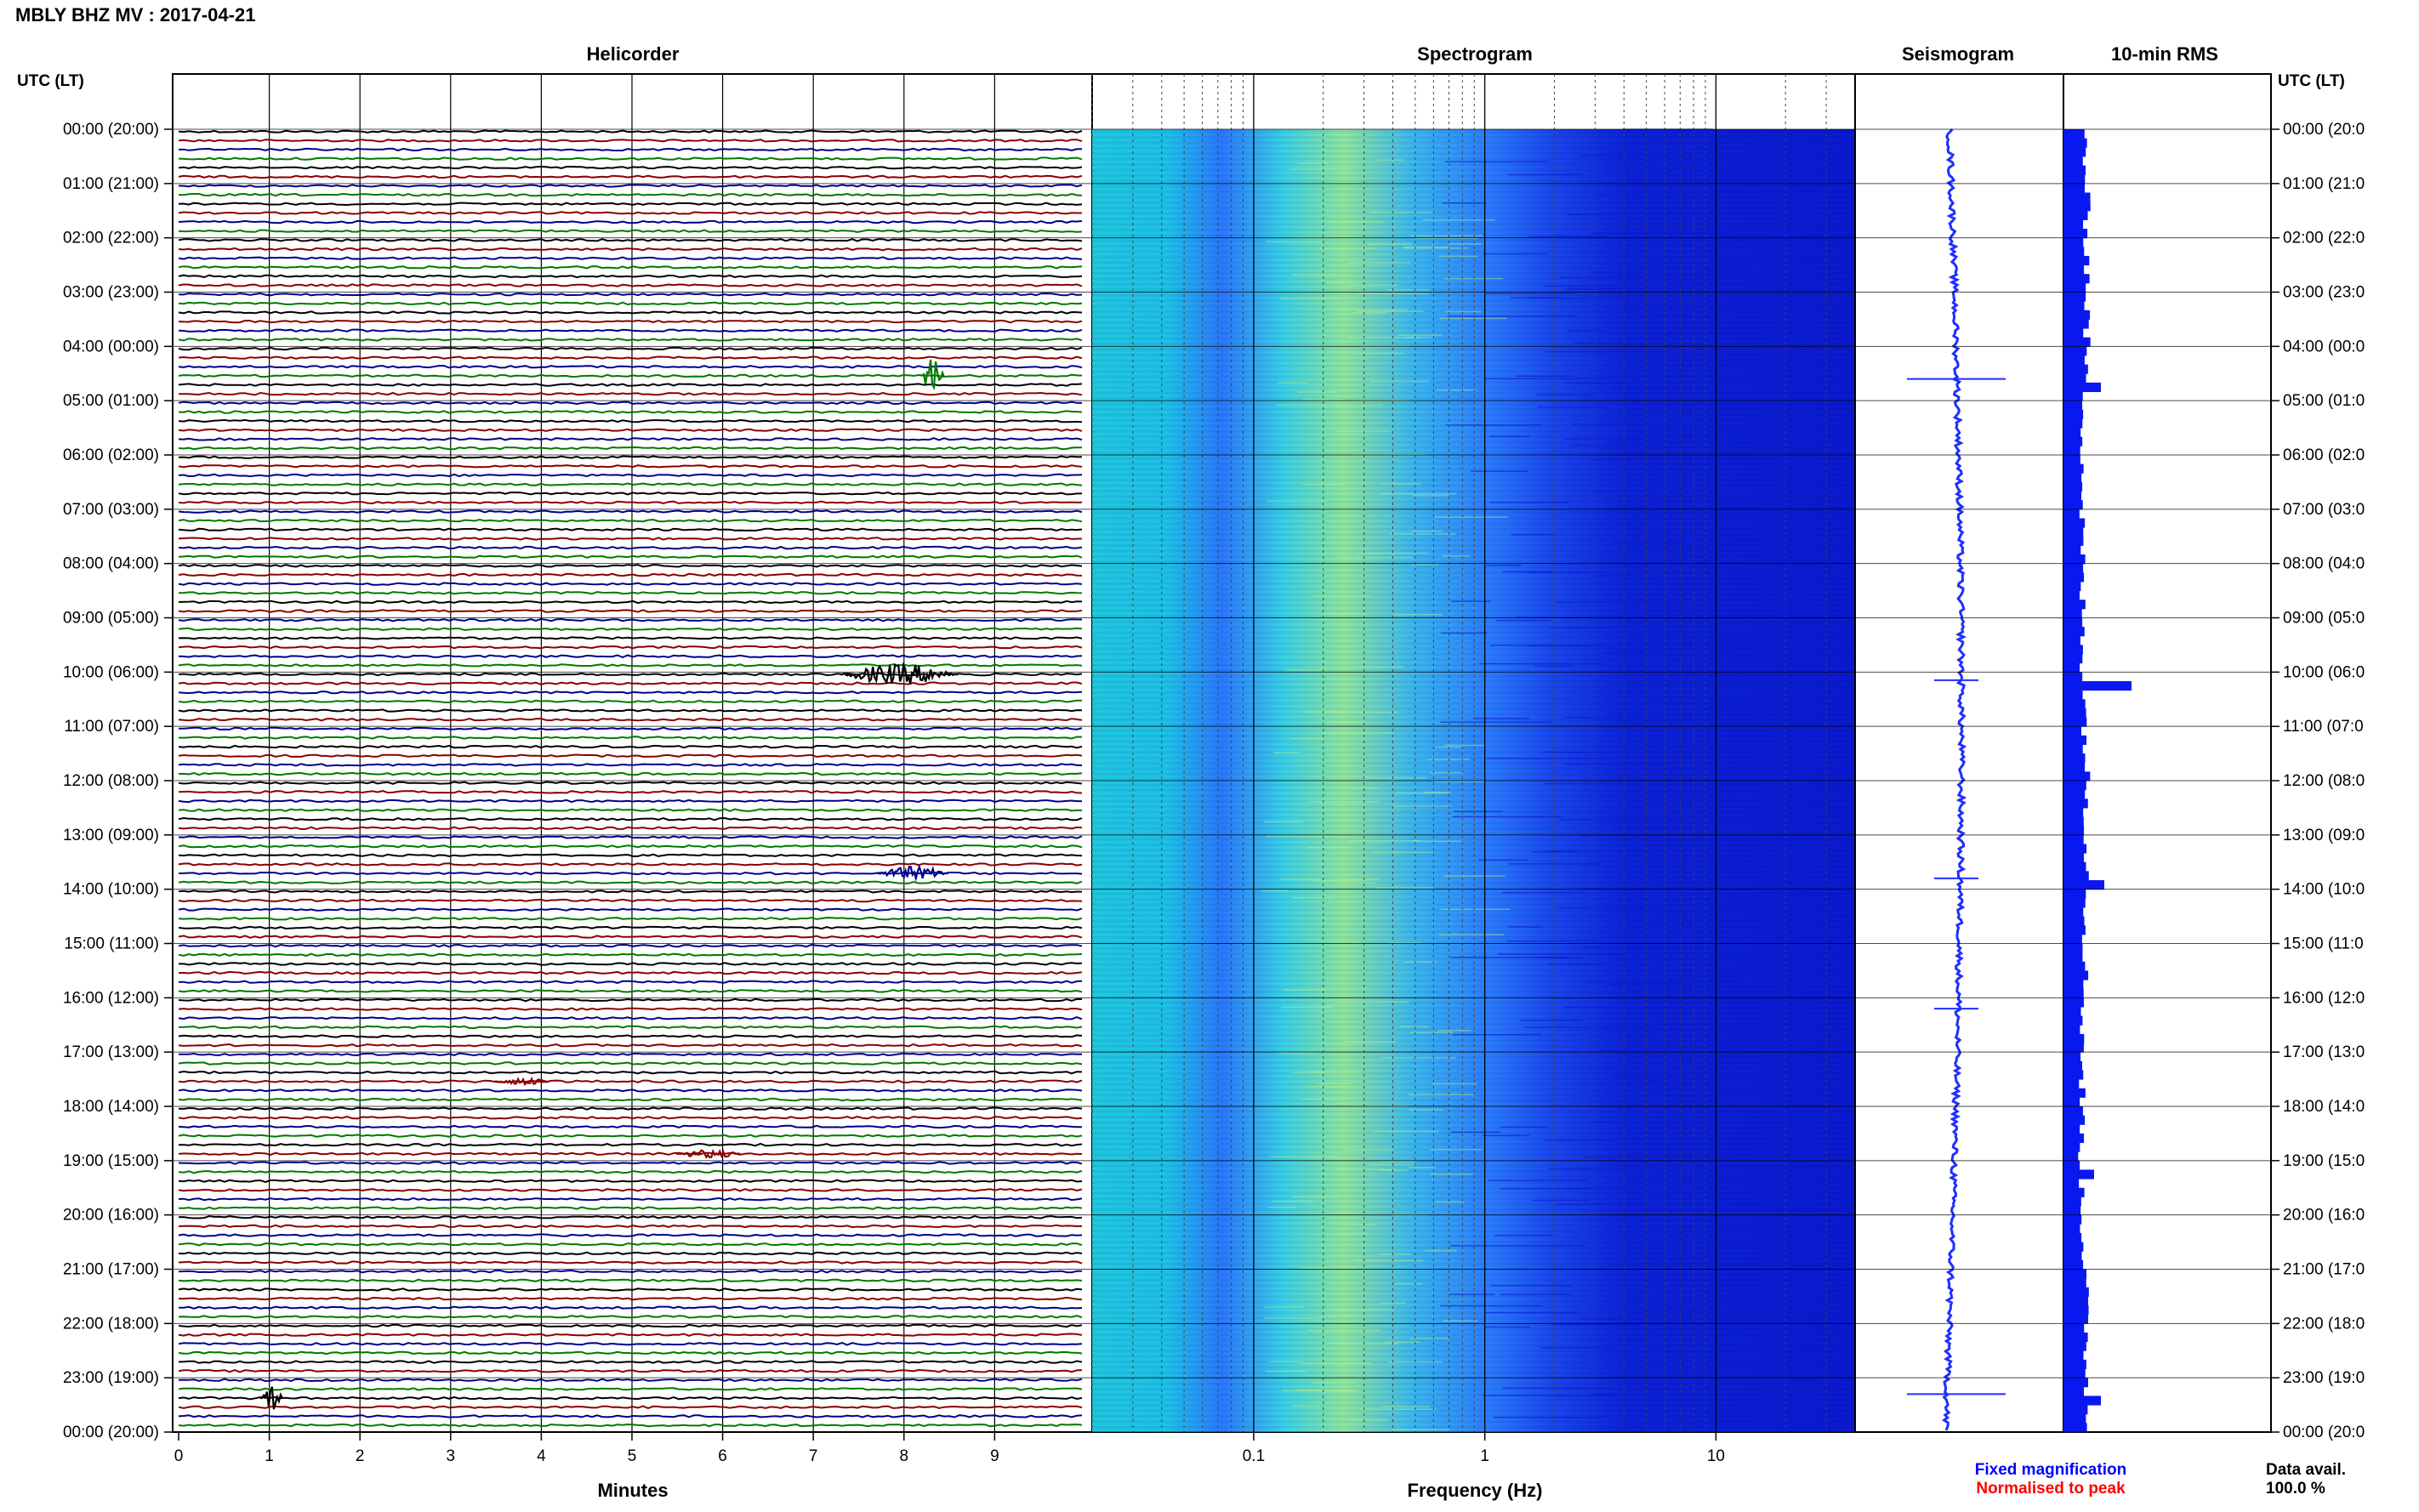  I want to click on hour-label-left: 08:00 (04:00), so click(111, 564).